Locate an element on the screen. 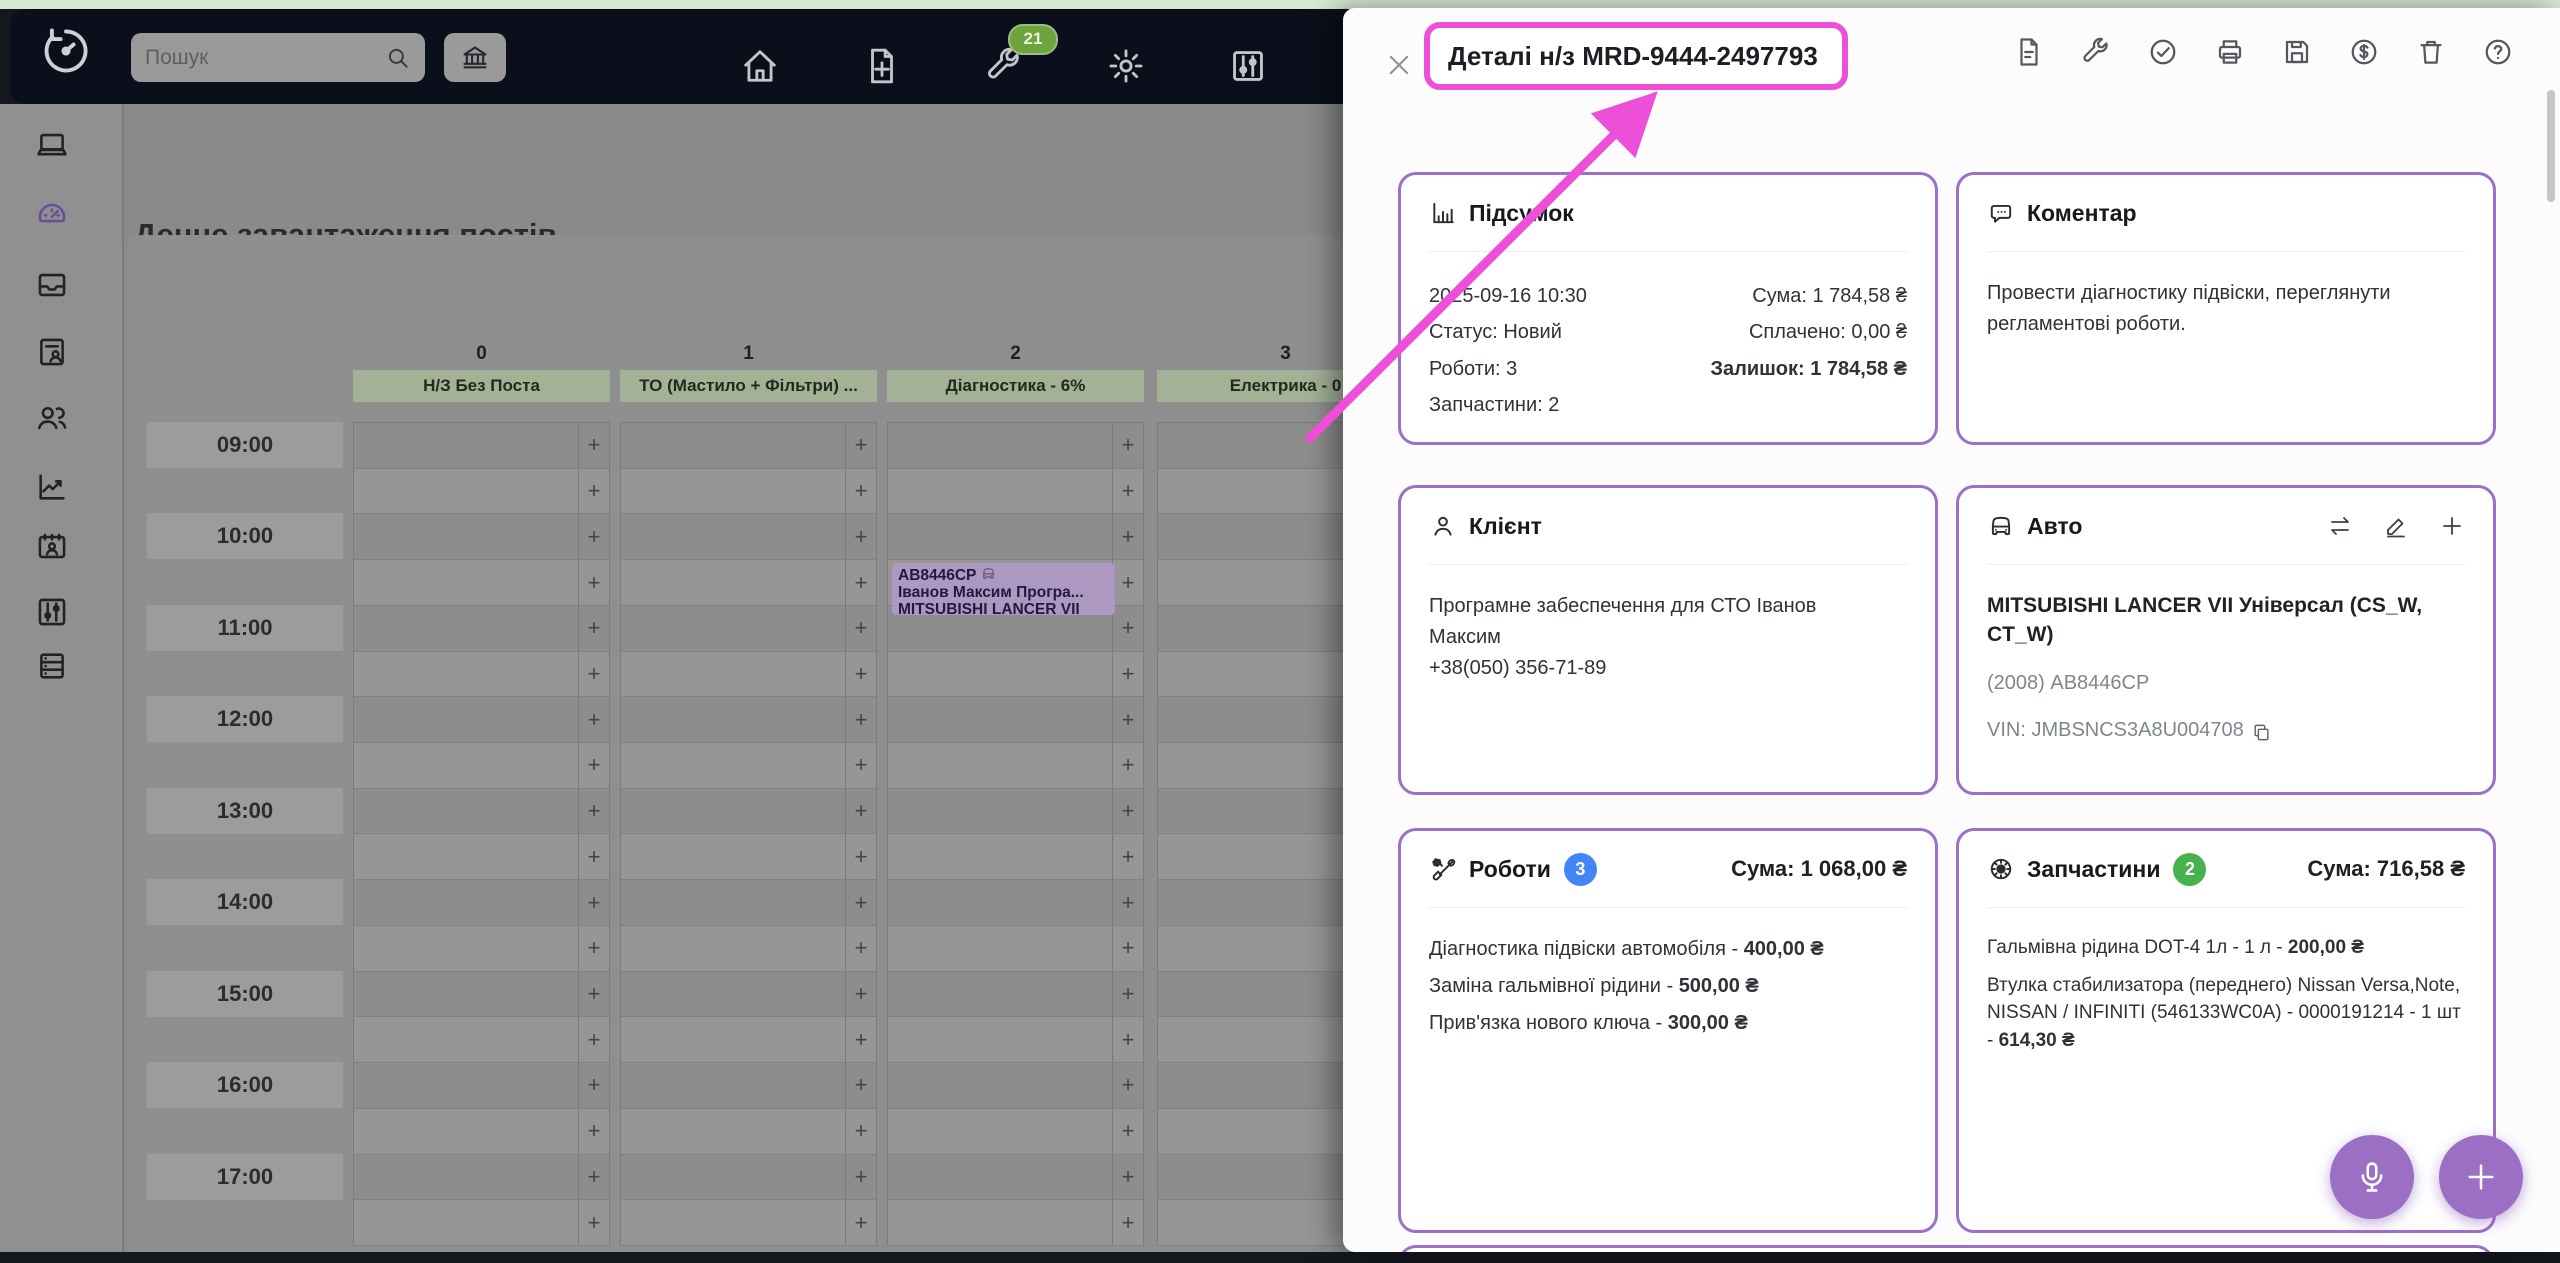 The width and height of the screenshot is (2560, 1263). printer-icon is located at coordinates (2229, 51).